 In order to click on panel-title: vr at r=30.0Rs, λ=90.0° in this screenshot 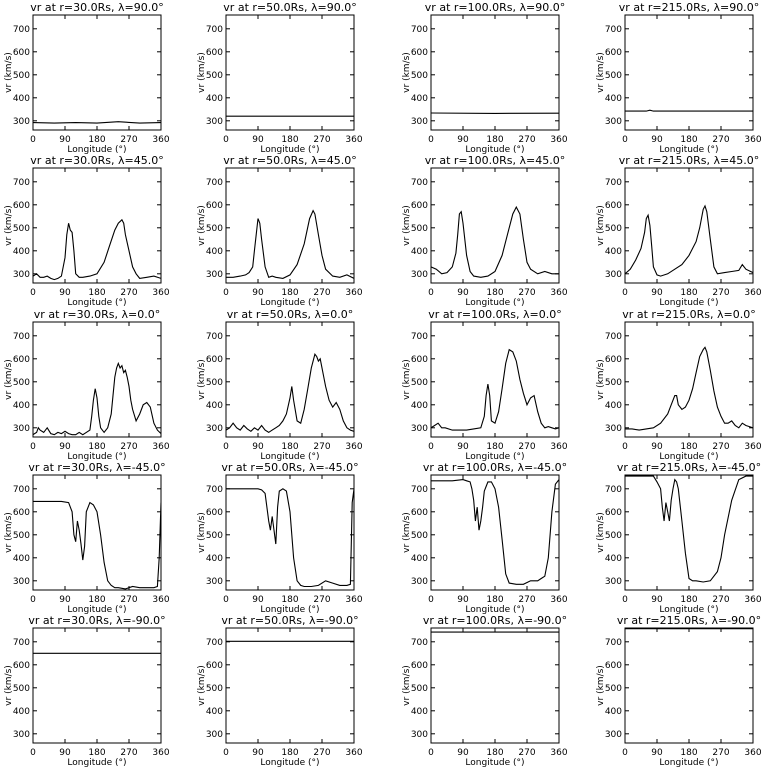, I will do `click(96, 7)`.